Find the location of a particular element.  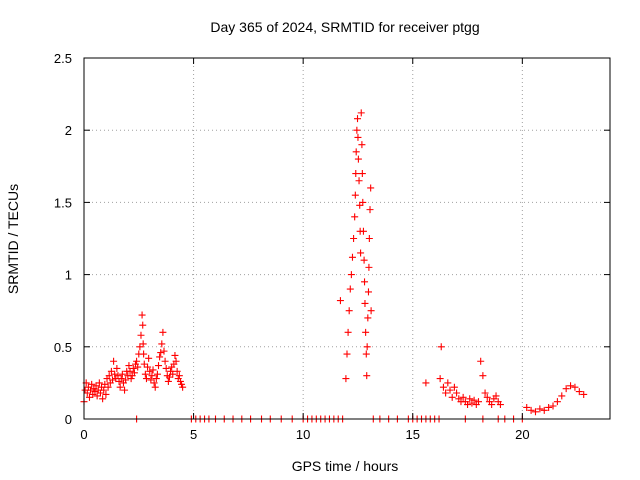

y-tick-label: 0 is located at coordinates (68, 419).